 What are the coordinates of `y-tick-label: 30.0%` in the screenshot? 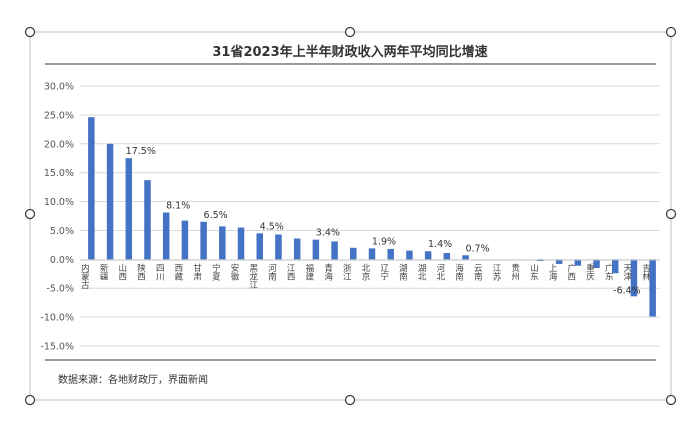 It's located at (59, 87).